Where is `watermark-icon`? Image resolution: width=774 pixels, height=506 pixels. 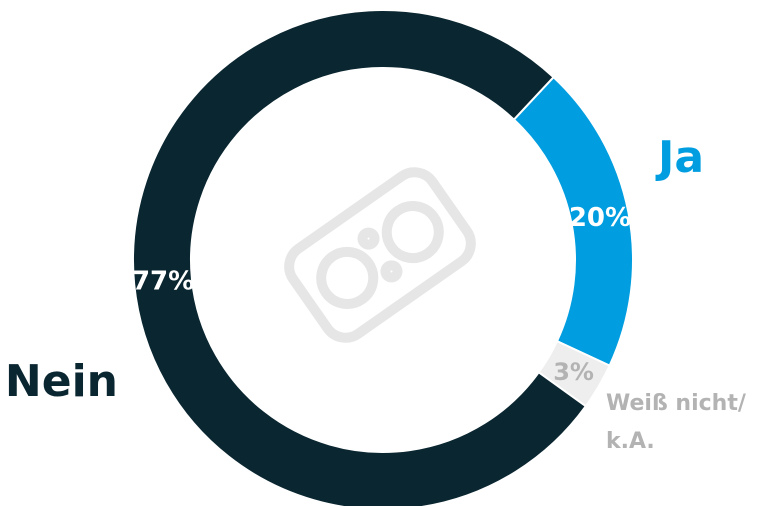 watermark-icon is located at coordinates (380, 255).